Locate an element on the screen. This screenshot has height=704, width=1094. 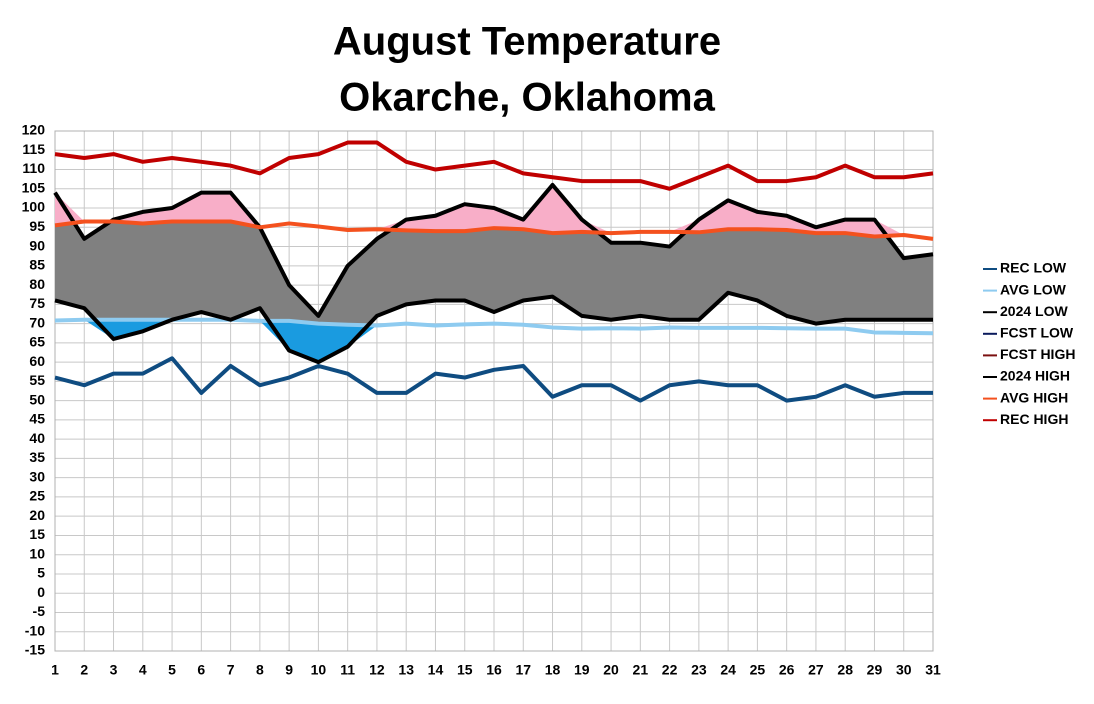
y-tick-label: -10 is located at coordinates (35, 630).